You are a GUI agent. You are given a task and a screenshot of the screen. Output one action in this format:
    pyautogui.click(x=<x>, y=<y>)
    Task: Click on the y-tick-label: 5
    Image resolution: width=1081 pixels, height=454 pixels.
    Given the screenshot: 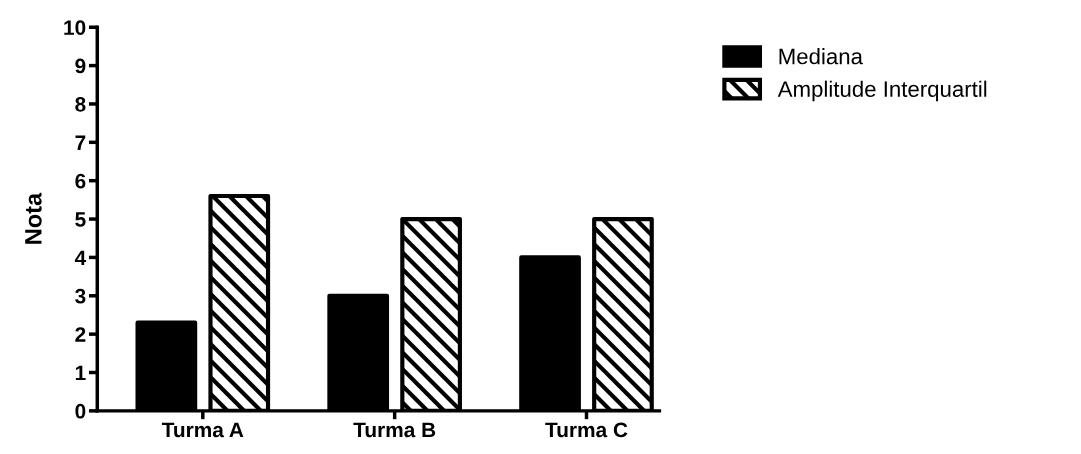 What is the action you would take?
    pyautogui.click(x=80, y=219)
    